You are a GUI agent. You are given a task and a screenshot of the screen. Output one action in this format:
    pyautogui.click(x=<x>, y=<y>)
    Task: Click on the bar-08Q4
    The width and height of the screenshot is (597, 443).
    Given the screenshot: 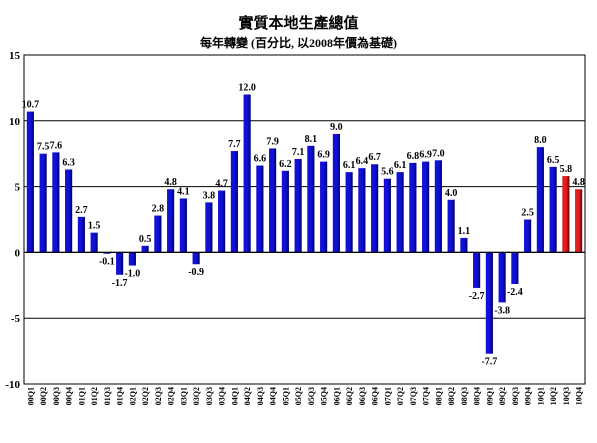 What is the action you would take?
    pyautogui.click(x=477, y=270)
    